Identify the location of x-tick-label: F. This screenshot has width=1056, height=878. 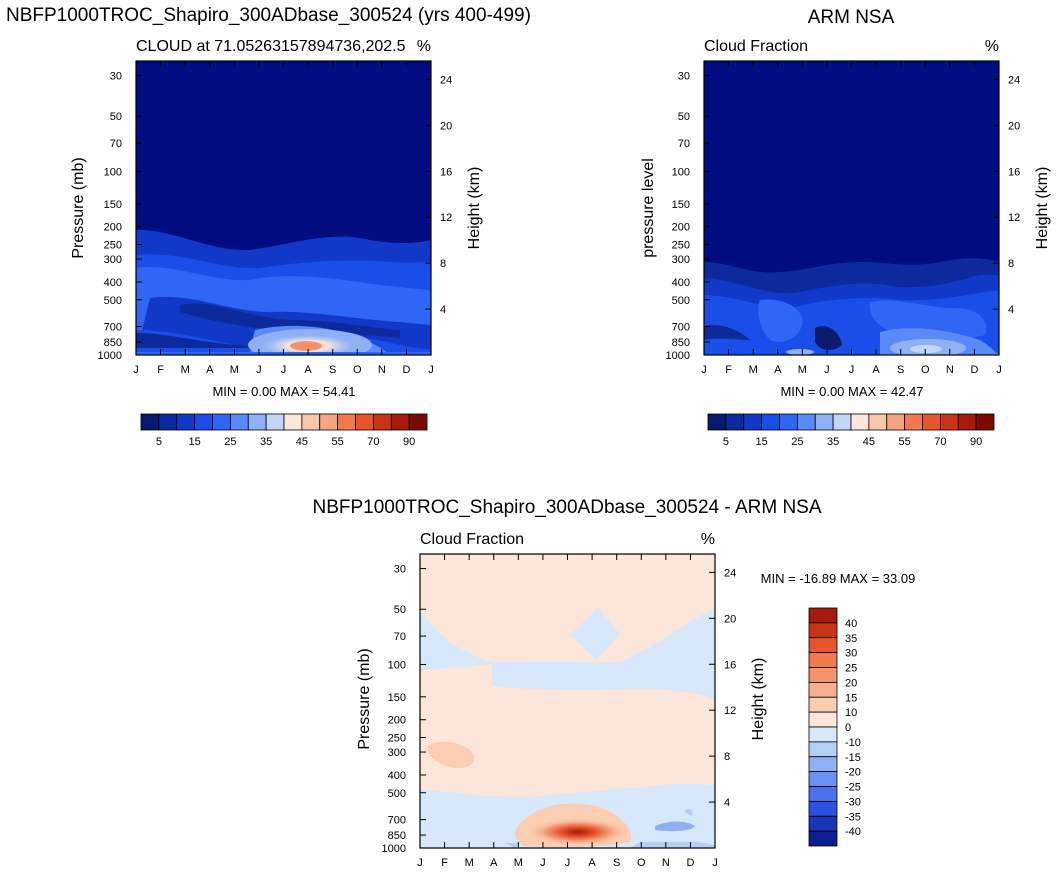
(728, 370).